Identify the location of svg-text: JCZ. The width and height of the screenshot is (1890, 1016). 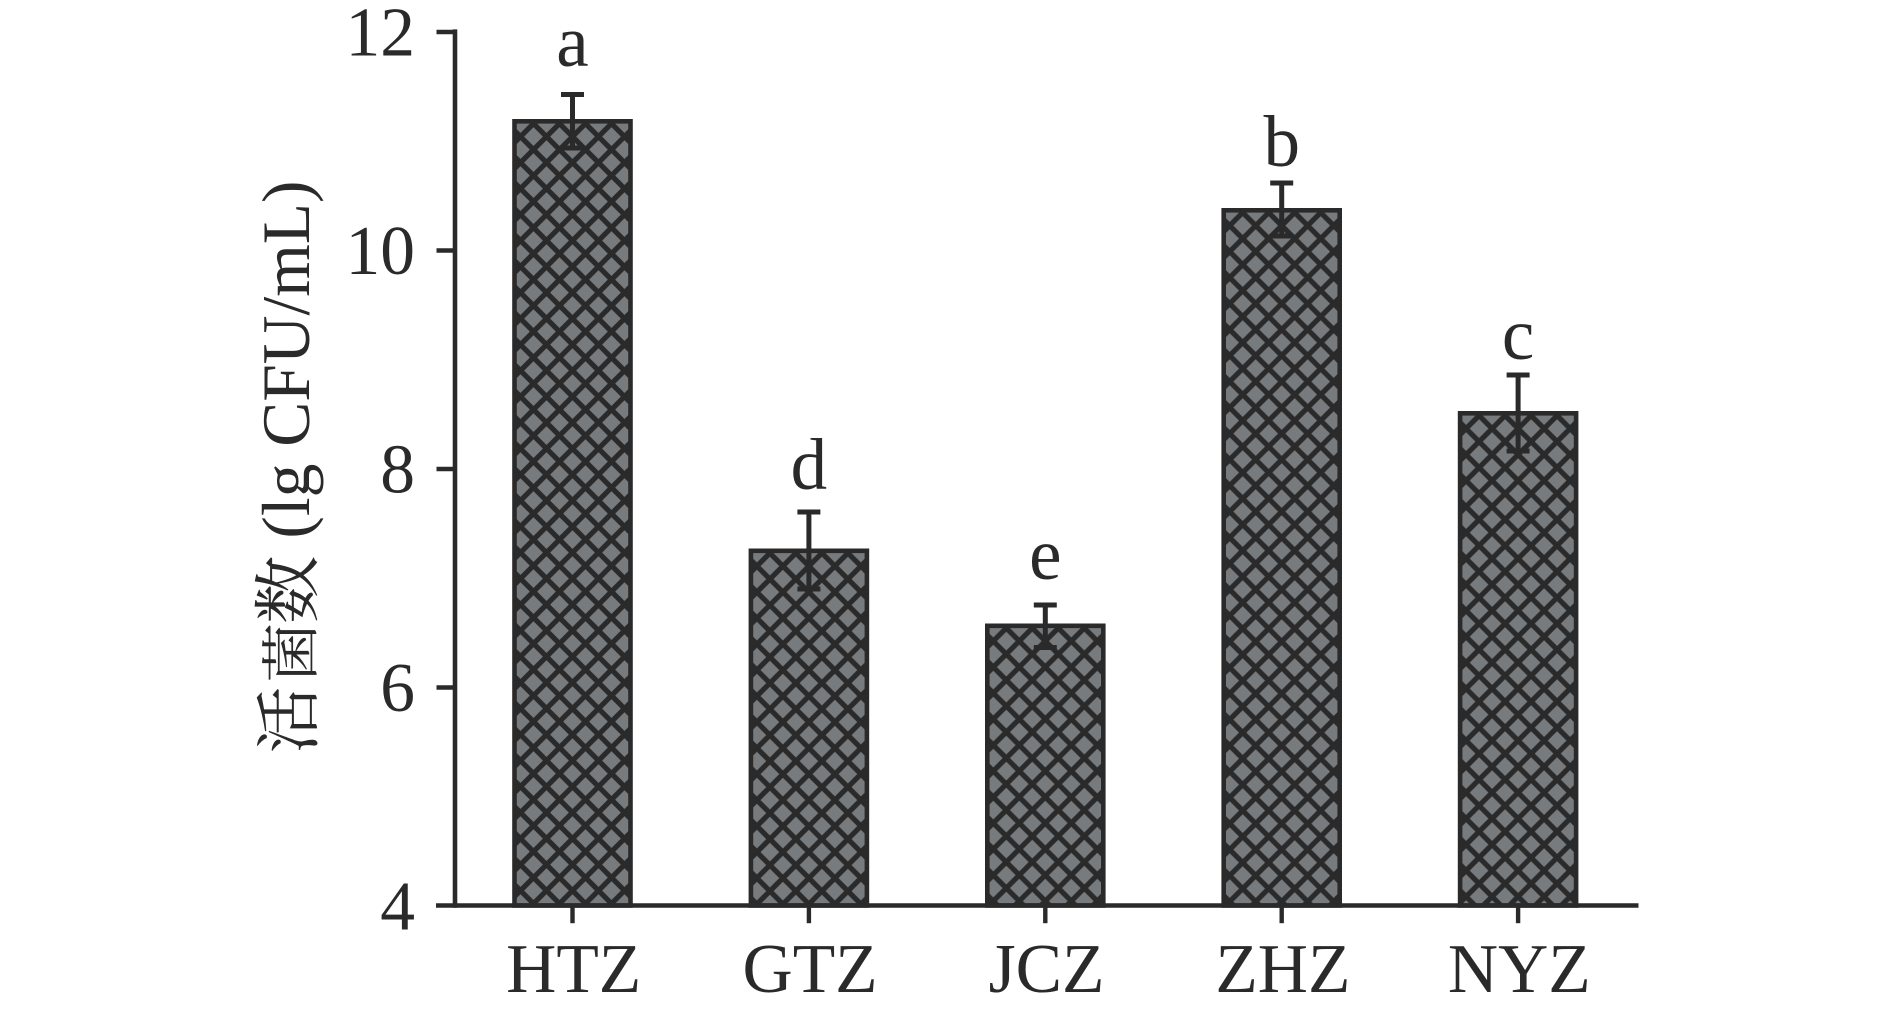
(1047, 969).